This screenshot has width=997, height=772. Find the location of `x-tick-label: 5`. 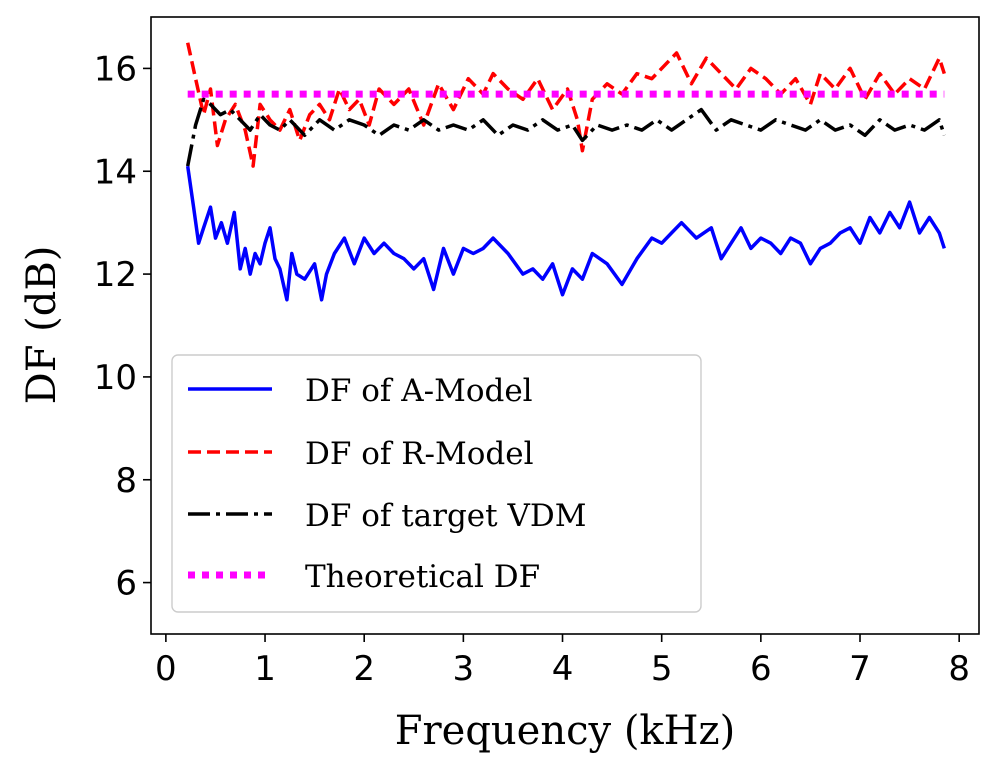

x-tick-label: 5 is located at coordinates (662, 669).